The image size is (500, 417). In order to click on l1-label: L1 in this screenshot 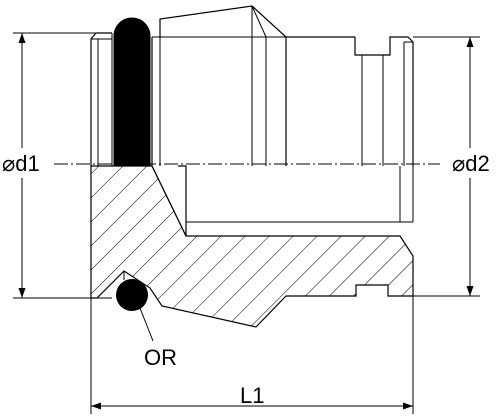, I will do `click(252, 395)`.